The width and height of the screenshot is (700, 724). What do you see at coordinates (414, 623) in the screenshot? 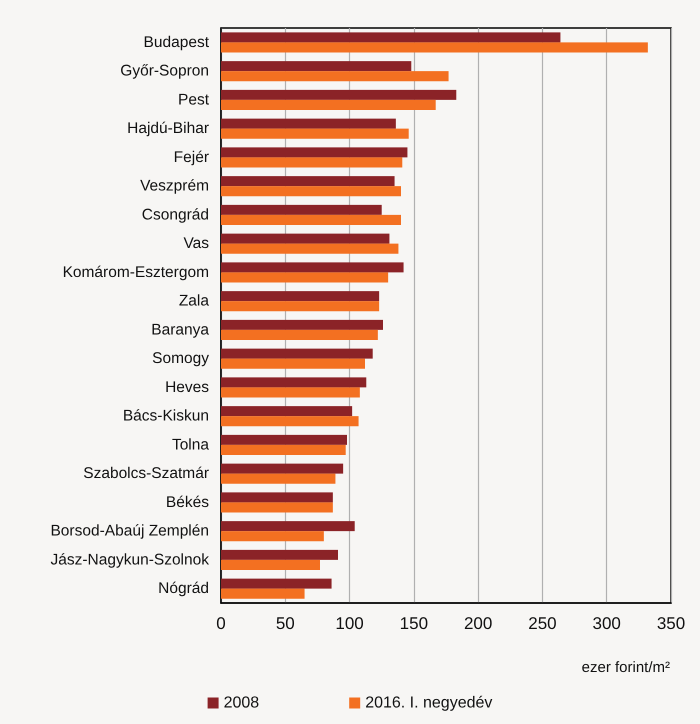
I see `x-tick-label: 150` at bounding box center [414, 623].